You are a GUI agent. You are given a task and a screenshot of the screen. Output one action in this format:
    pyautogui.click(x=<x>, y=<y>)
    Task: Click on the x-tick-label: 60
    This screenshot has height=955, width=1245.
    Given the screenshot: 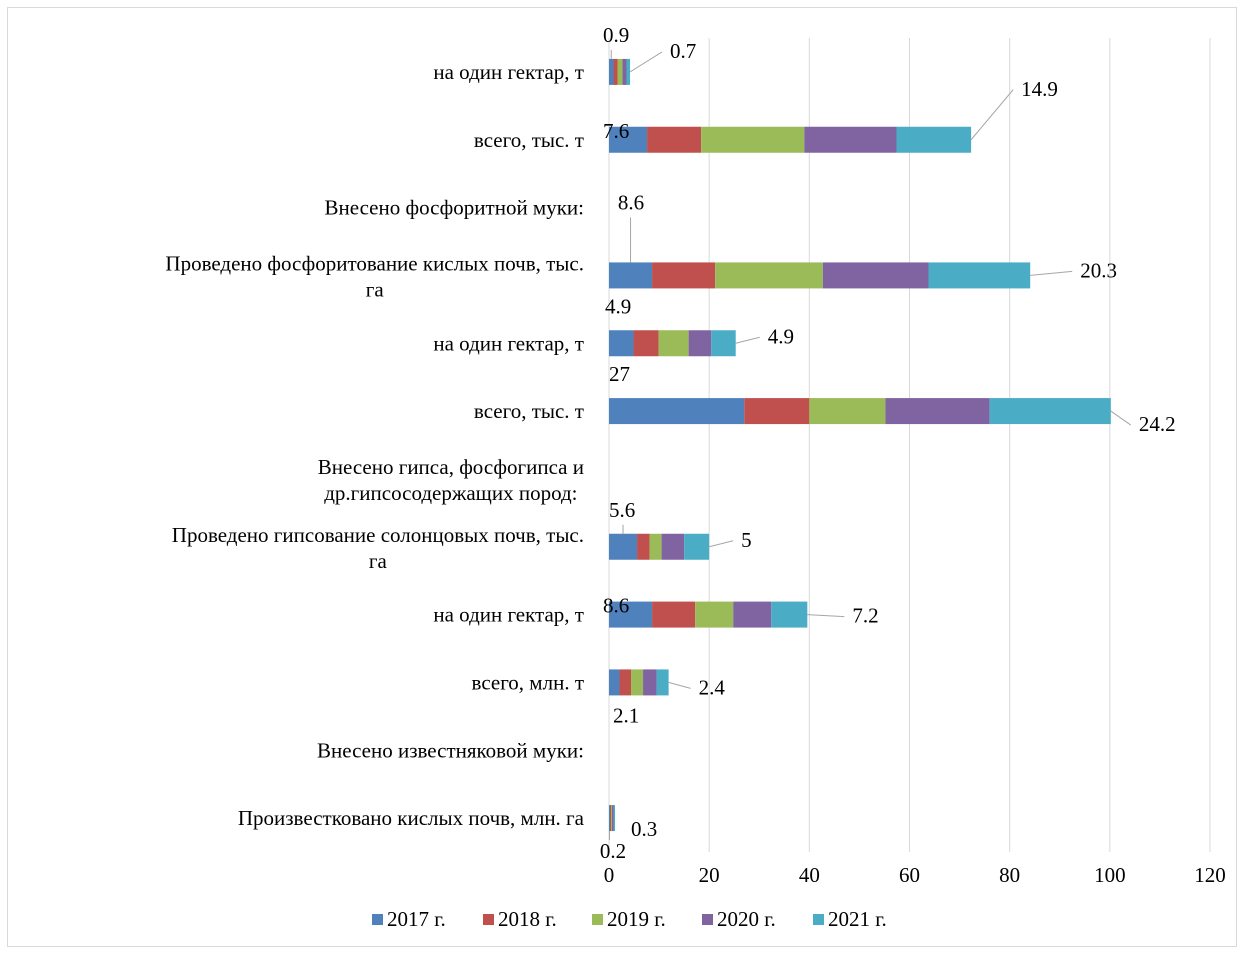 What is the action you would take?
    pyautogui.click(x=909, y=875)
    